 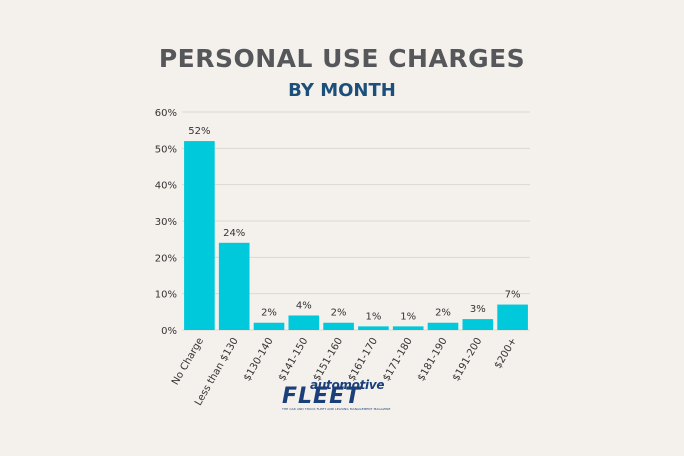 What do you see at coordinates (342, 90) in the screenshot?
I see `chart-subtitle: BY MONTH` at bounding box center [342, 90].